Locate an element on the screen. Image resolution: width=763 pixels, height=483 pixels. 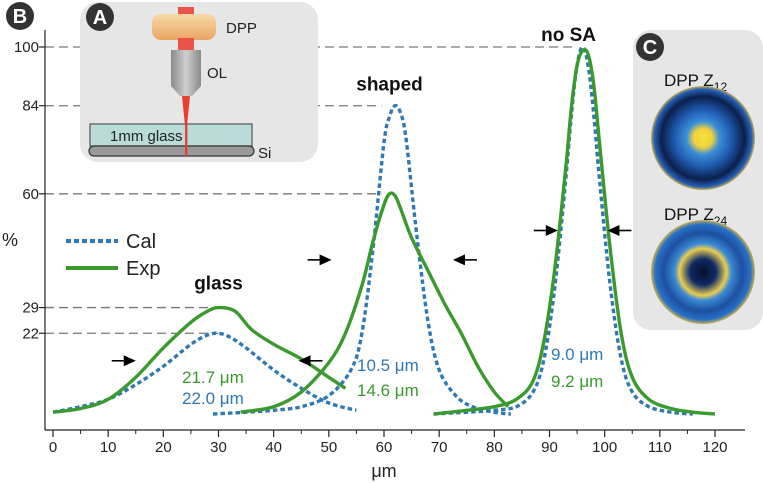
beam-in-glass is located at coordinates (186, 140).